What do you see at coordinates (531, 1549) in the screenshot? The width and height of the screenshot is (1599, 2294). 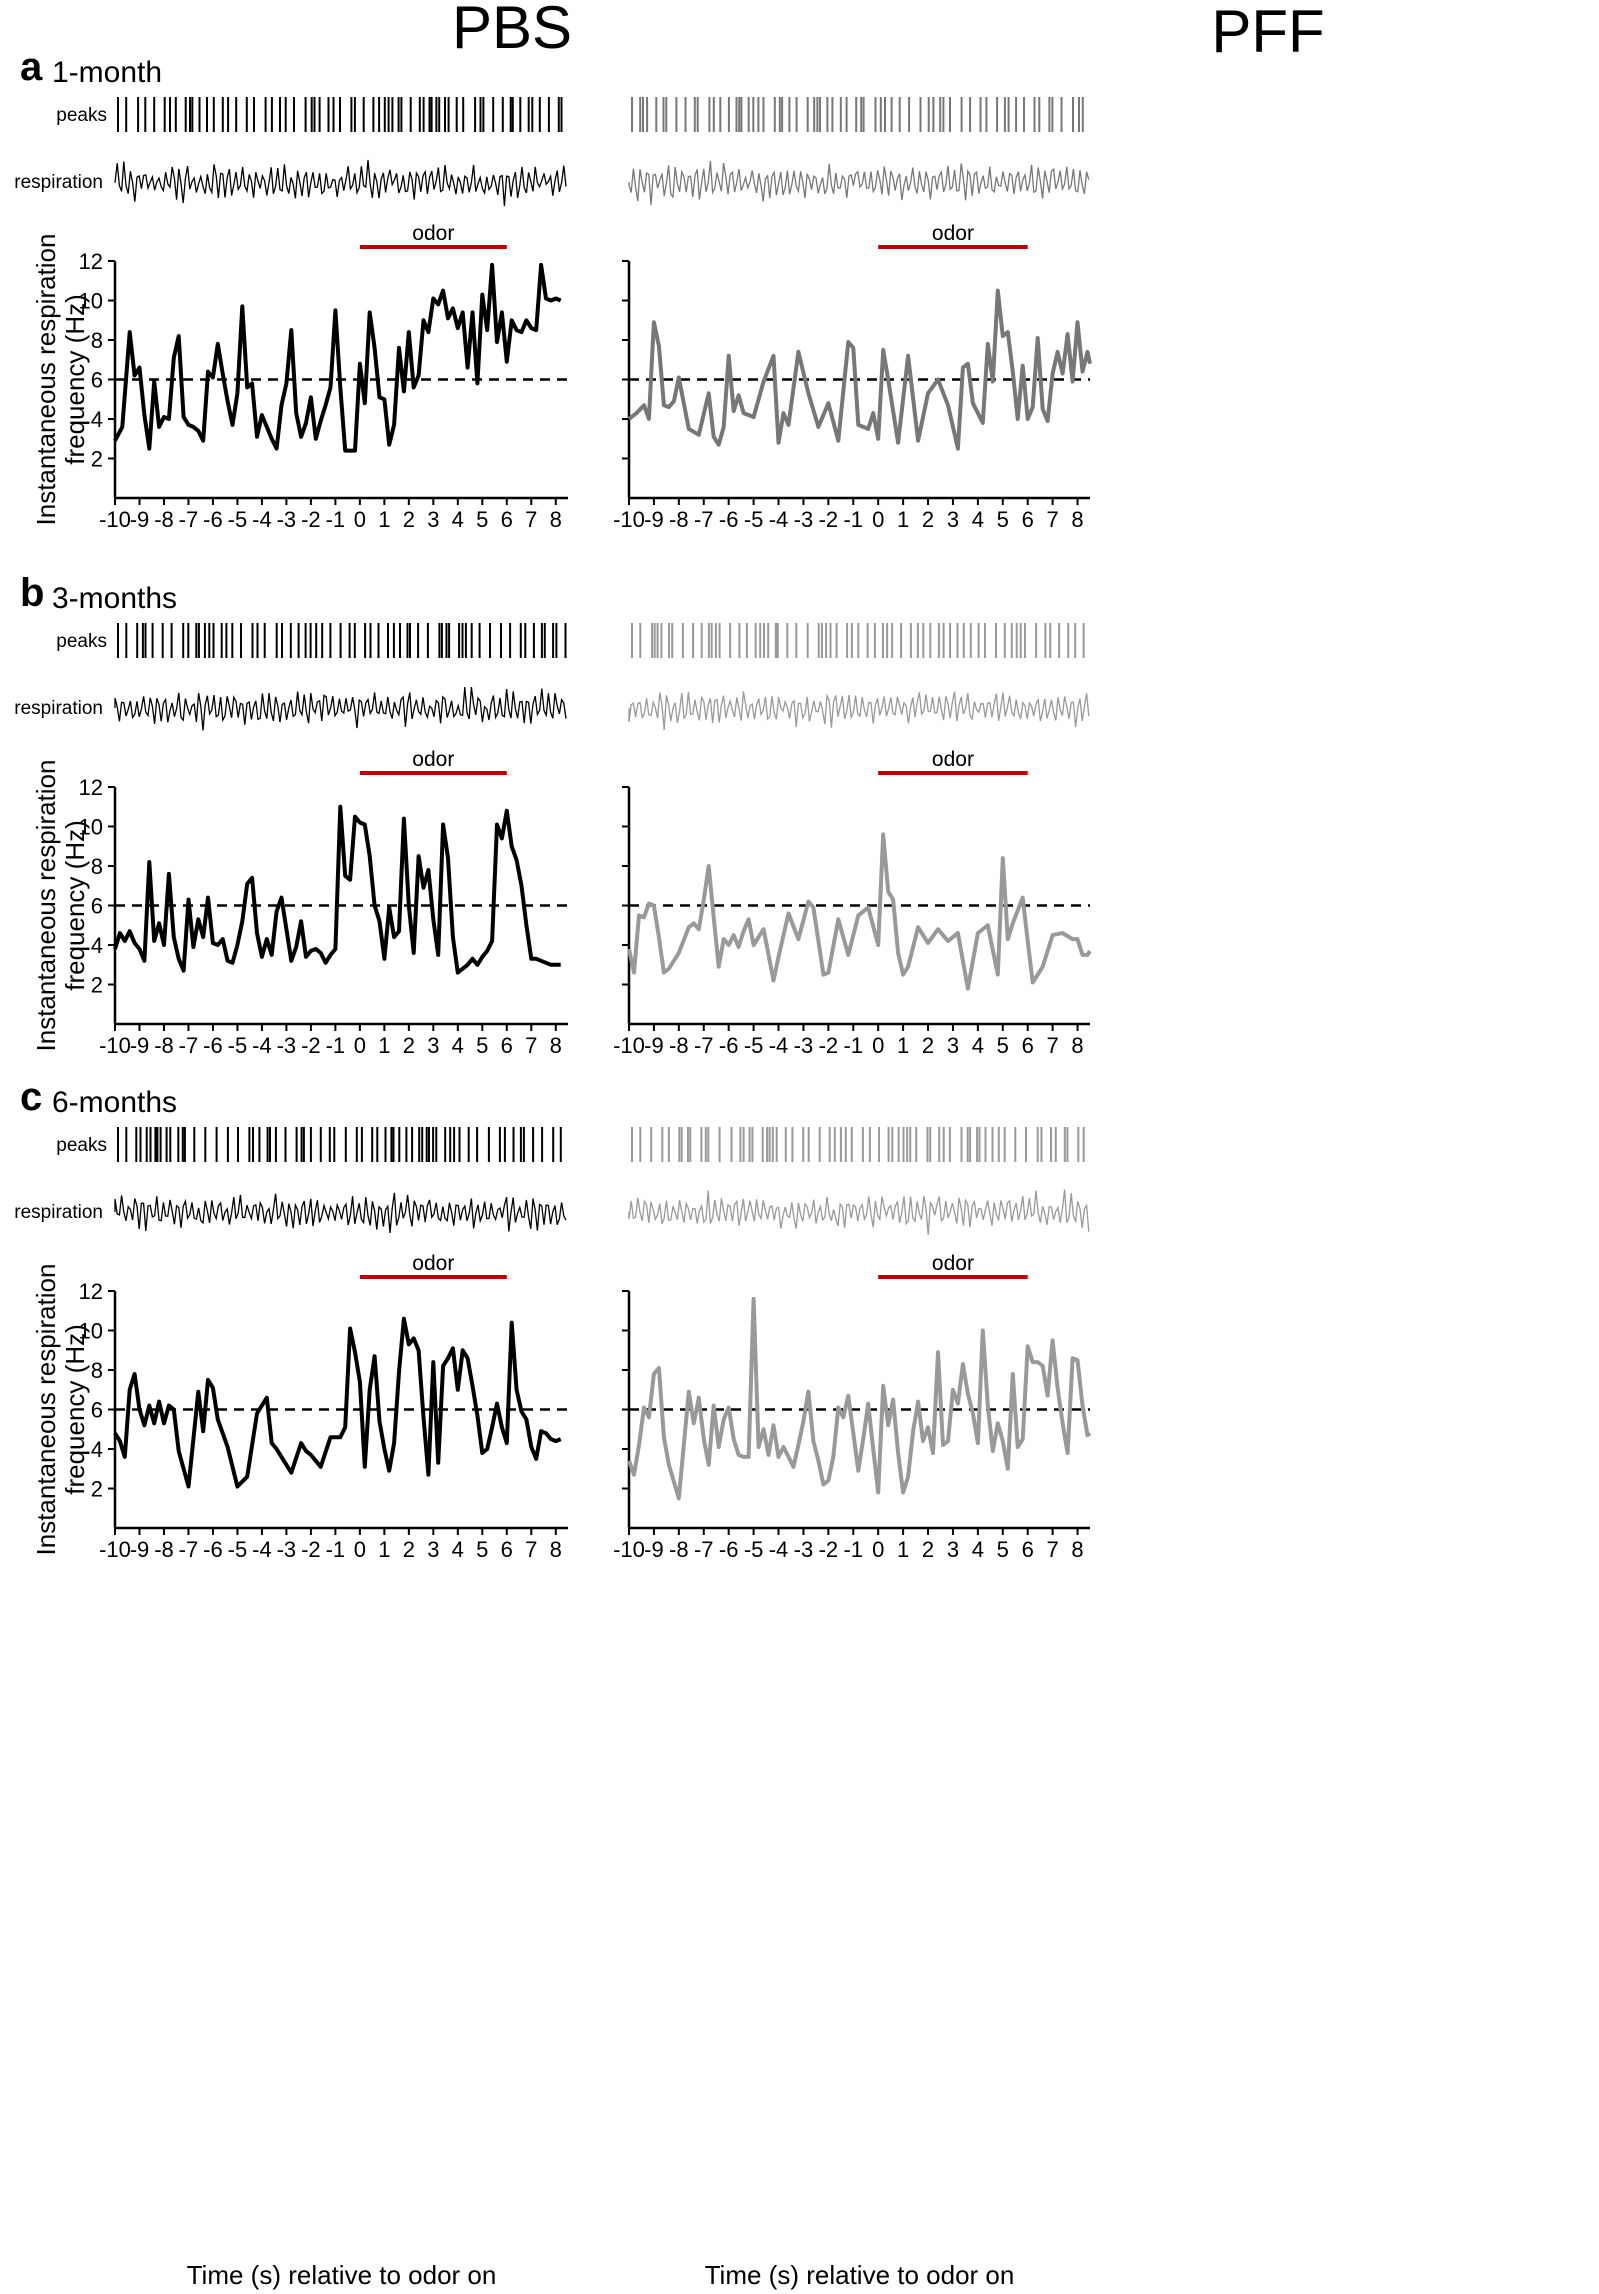 I see `x-tick-label-pbs-c-7: 7` at bounding box center [531, 1549].